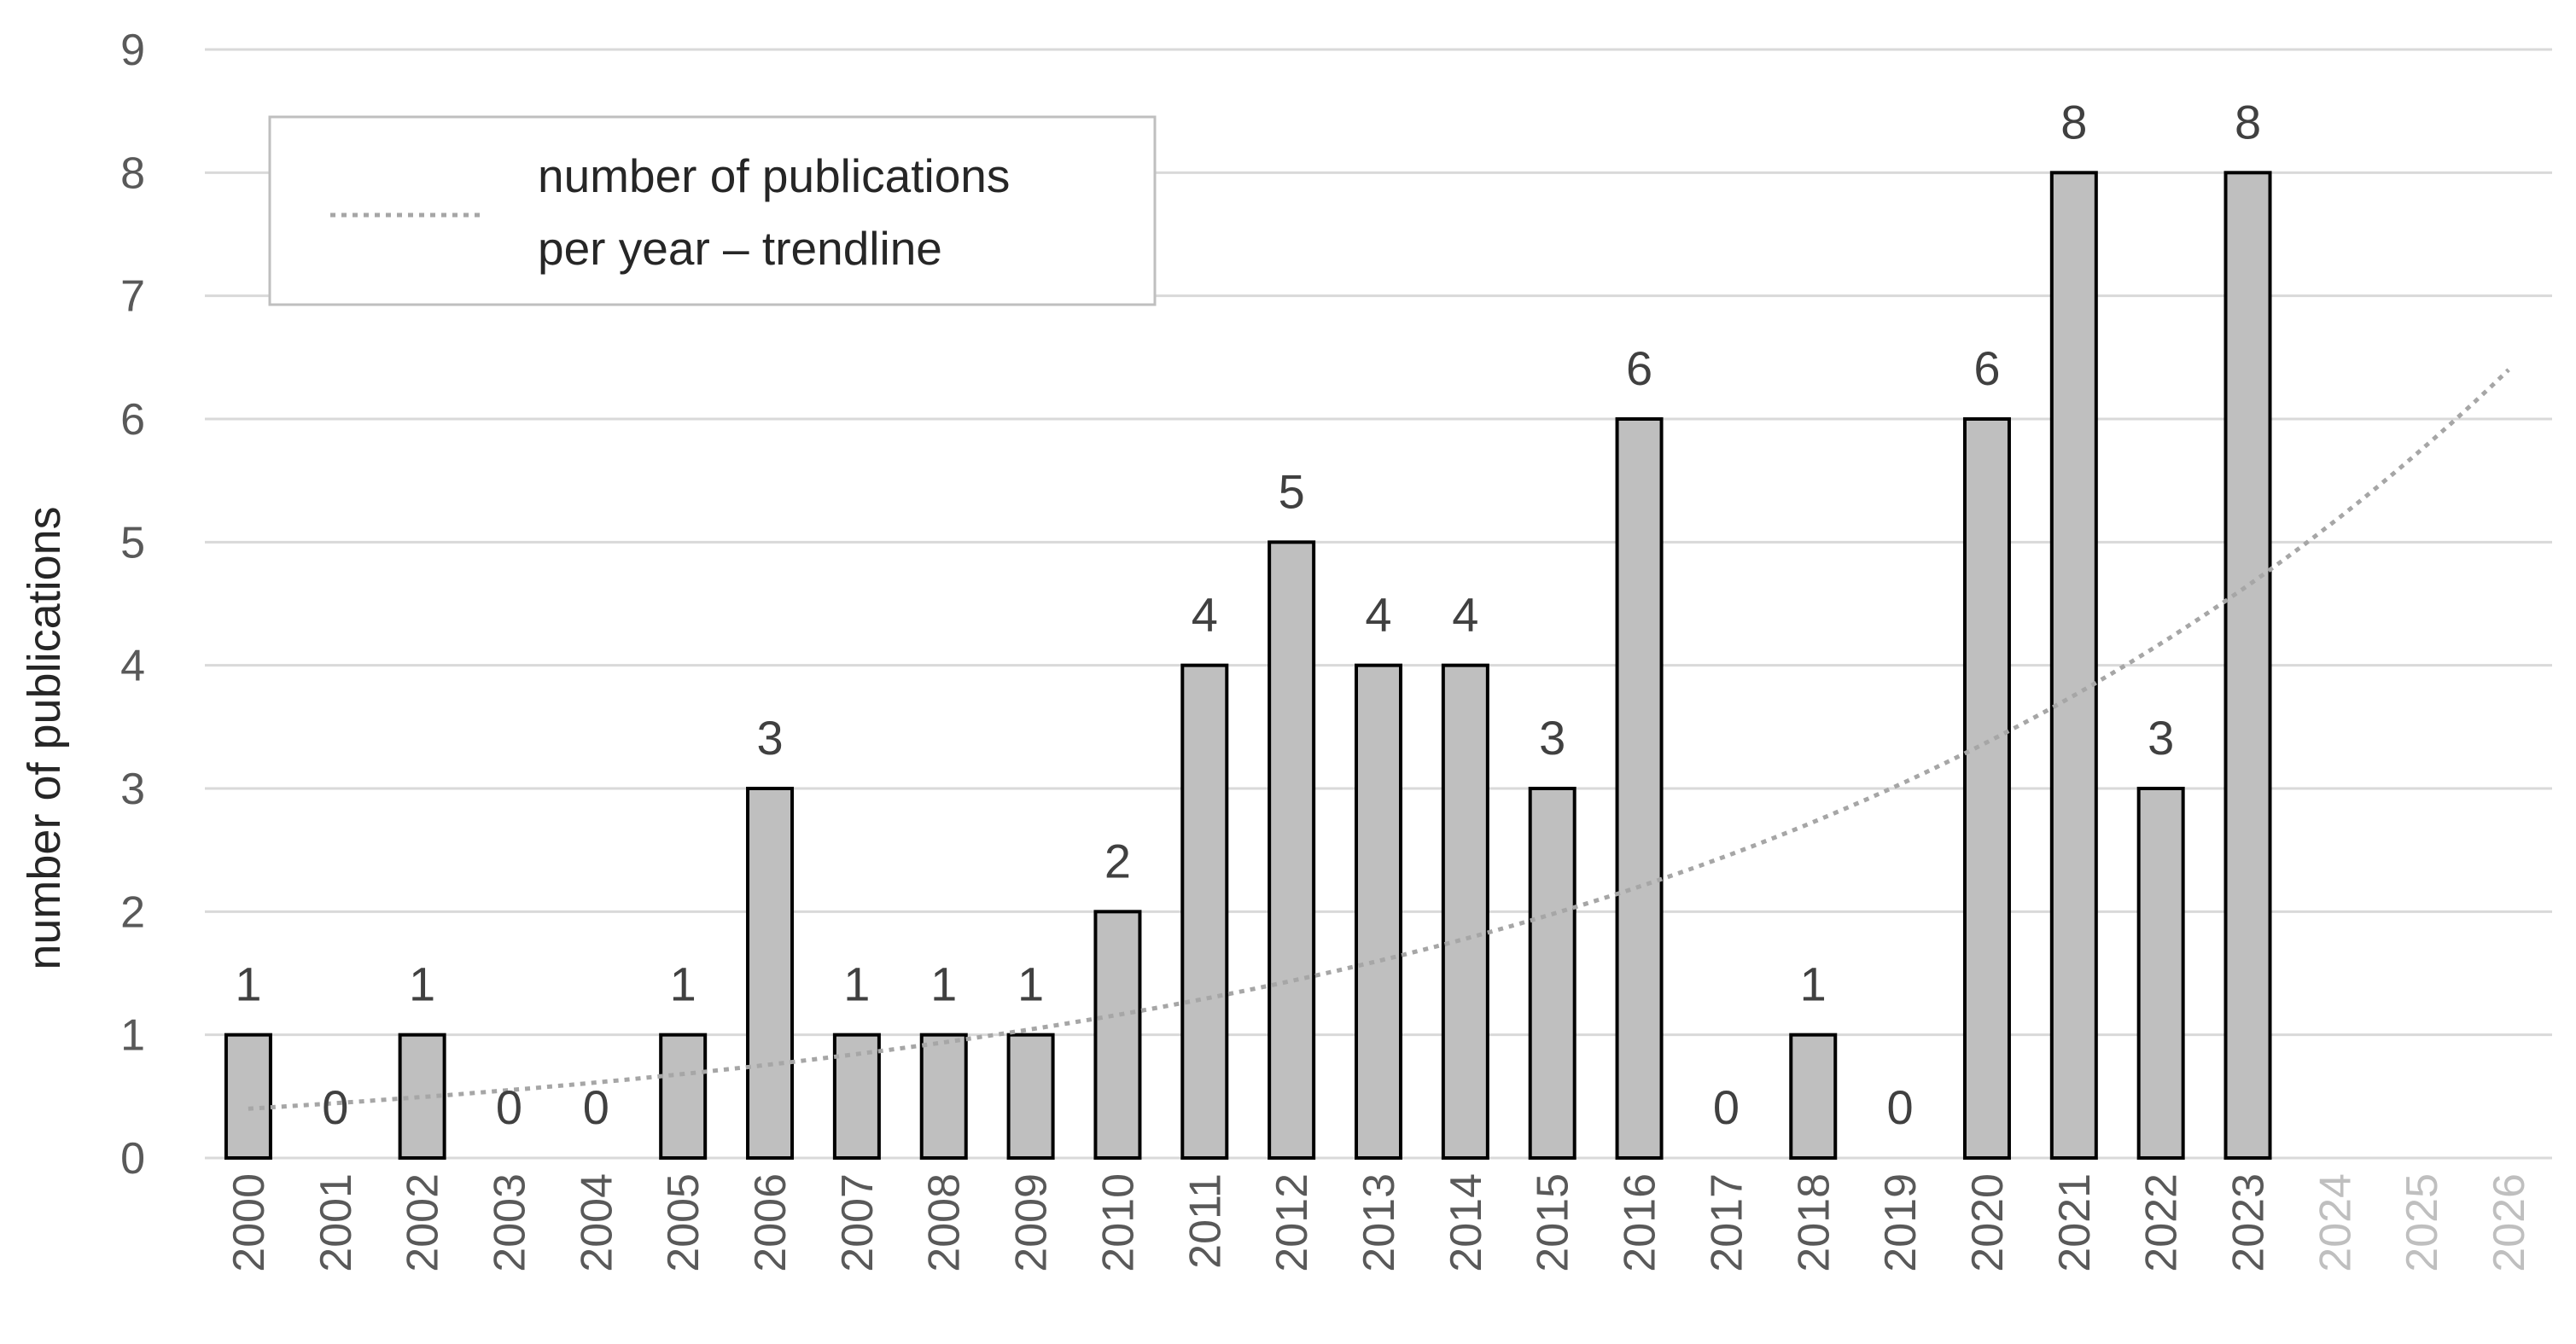  What do you see at coordinates (509, 1222) in the screenshot?
I see `x-tick-label-2003: 2003` at bounding box center [509, 1222].